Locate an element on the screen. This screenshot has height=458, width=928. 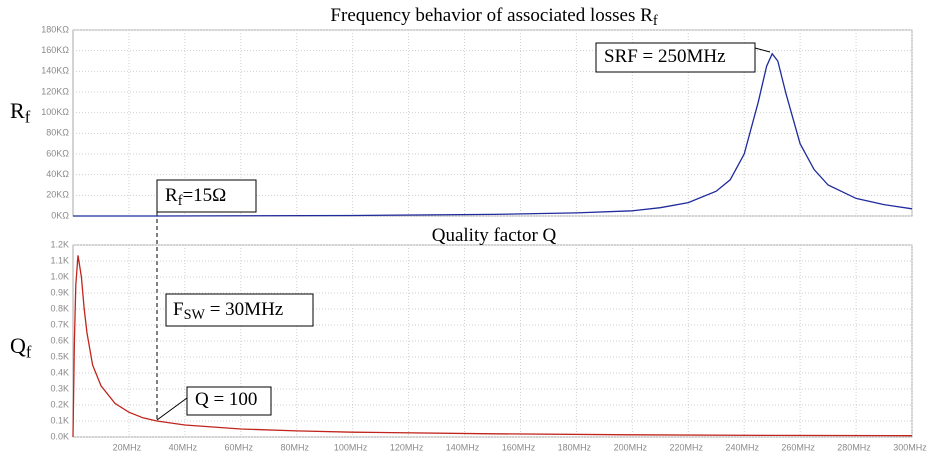
y-axis-label-part: R is located at coordinates (17, 110).